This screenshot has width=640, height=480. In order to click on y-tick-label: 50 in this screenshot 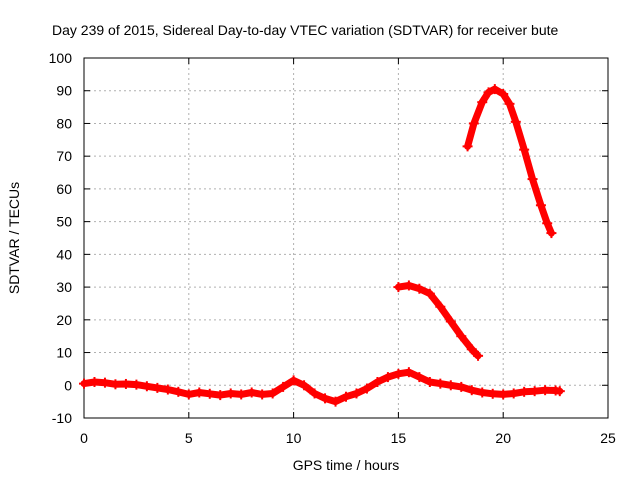, I will do `click(64, 222)`.